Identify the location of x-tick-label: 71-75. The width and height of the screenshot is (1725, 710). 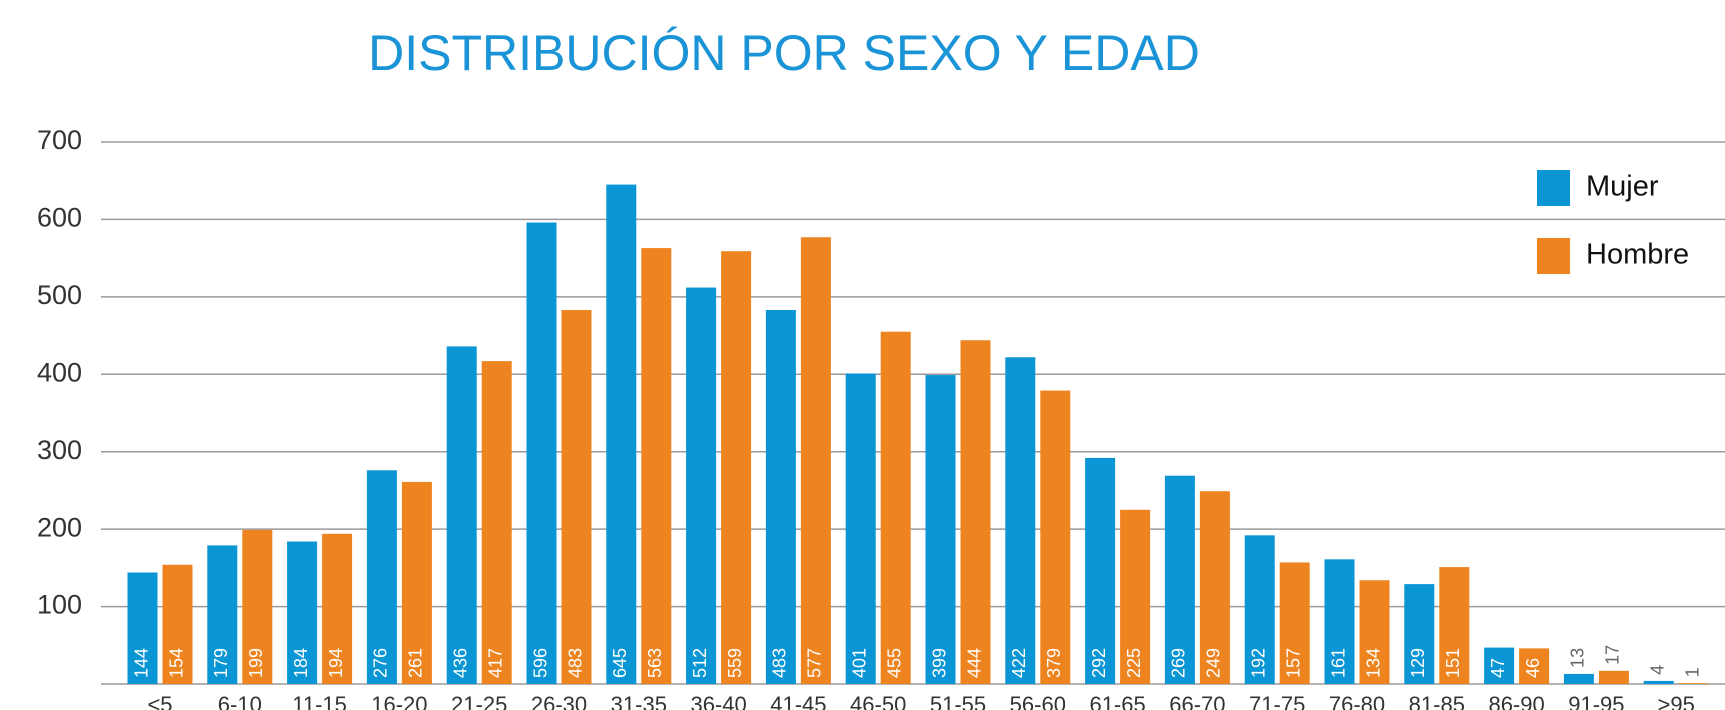
(1277, 701).